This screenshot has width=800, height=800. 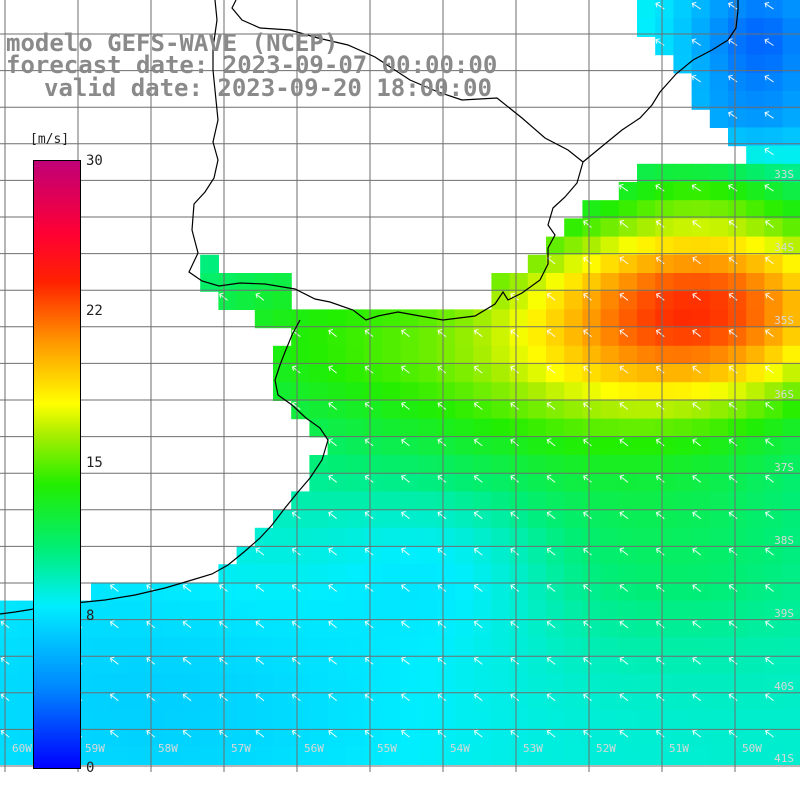 I want to click on title-forecast-date: forecast date: 2023-09-07 00:00:00, so click(x=252, y=65).